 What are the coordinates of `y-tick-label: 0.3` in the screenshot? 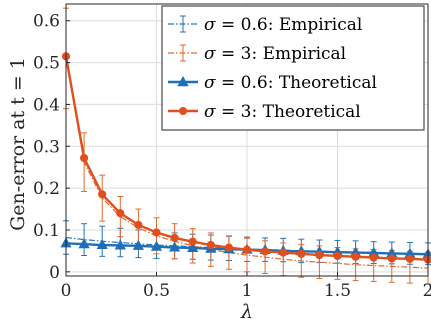 It's located at (46, 147).